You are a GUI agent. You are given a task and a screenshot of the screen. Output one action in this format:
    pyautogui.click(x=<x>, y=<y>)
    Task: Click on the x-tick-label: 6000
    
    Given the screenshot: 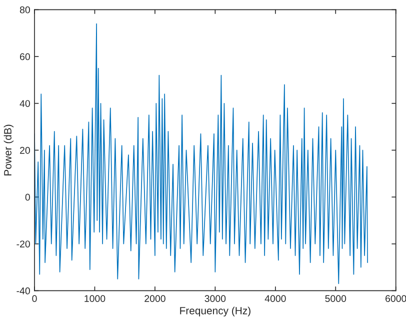 What is the action you would take?
    pyautogui.click(x=396, y=298)
    